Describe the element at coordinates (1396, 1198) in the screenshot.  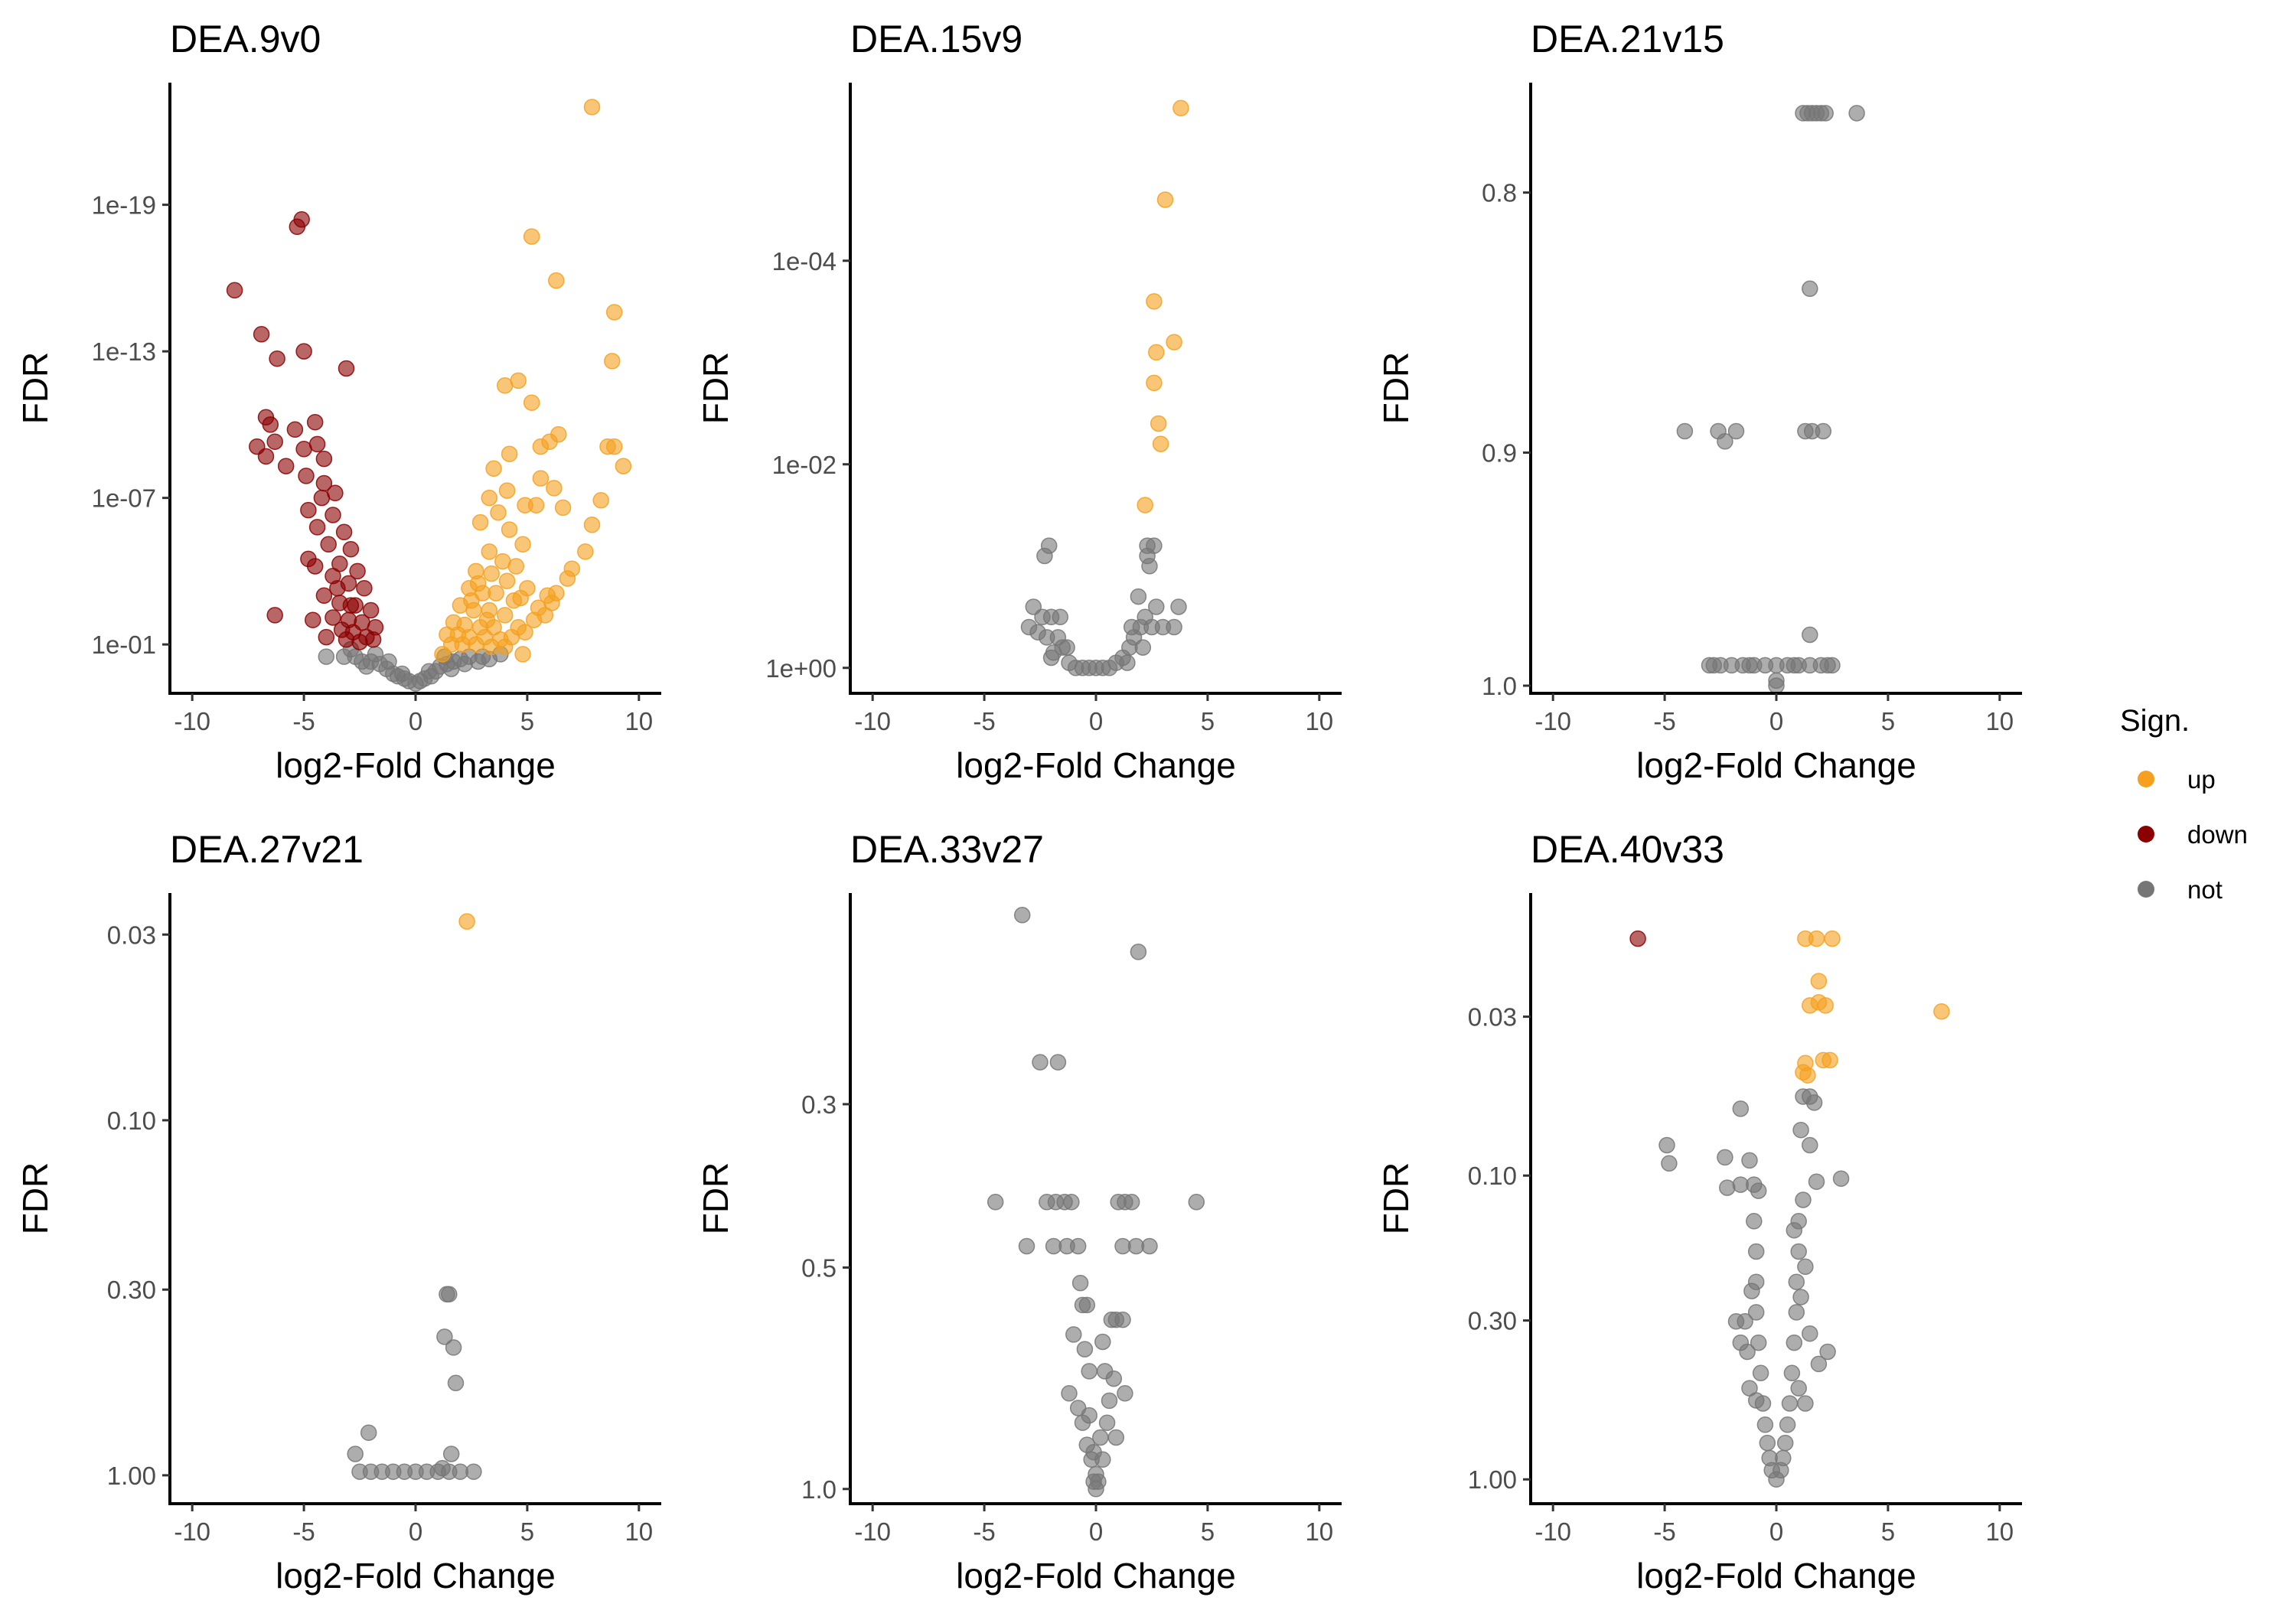
I see `y-axis-label: FDR` at that location.